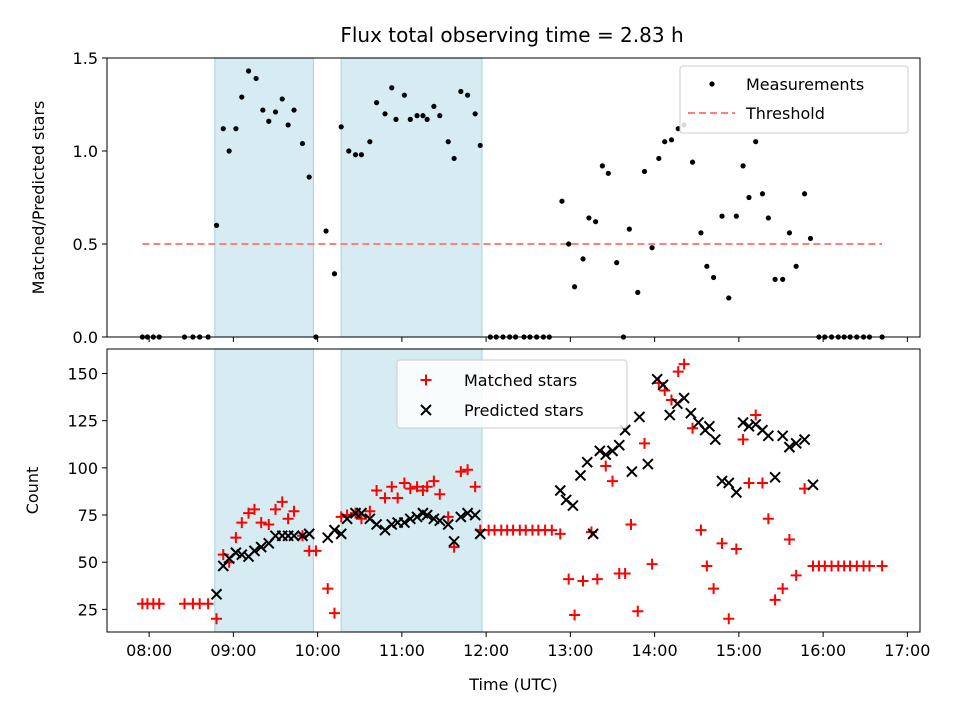 The width and height of the screenshot is (960, 724). Describe the element at coordinates (38, 198) in the screenshot. I see `y-axis-label: Matched/Predicted stars` at that location.